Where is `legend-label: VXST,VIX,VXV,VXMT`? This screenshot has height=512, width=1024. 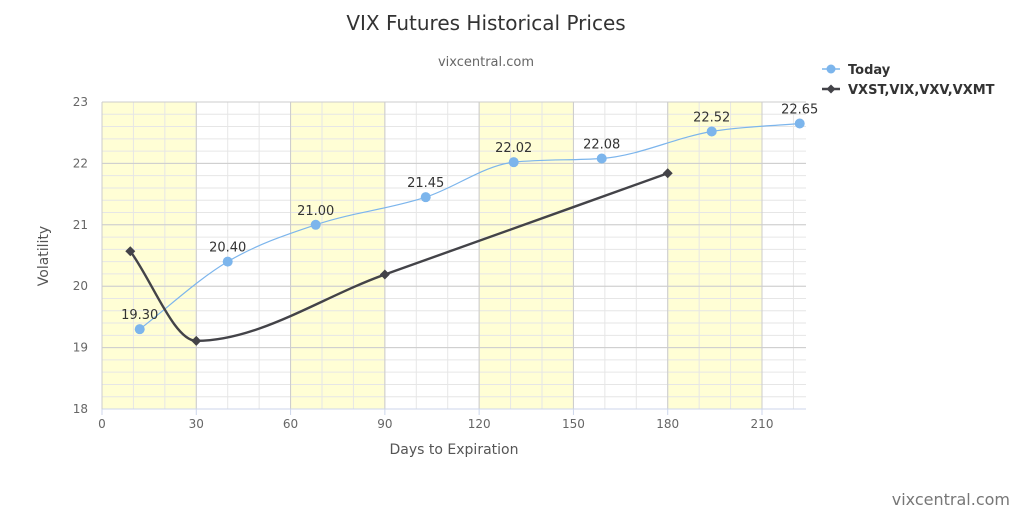 legend-label: VXST,VIX,VXV,VXMT is located at coordinates (921, 90).